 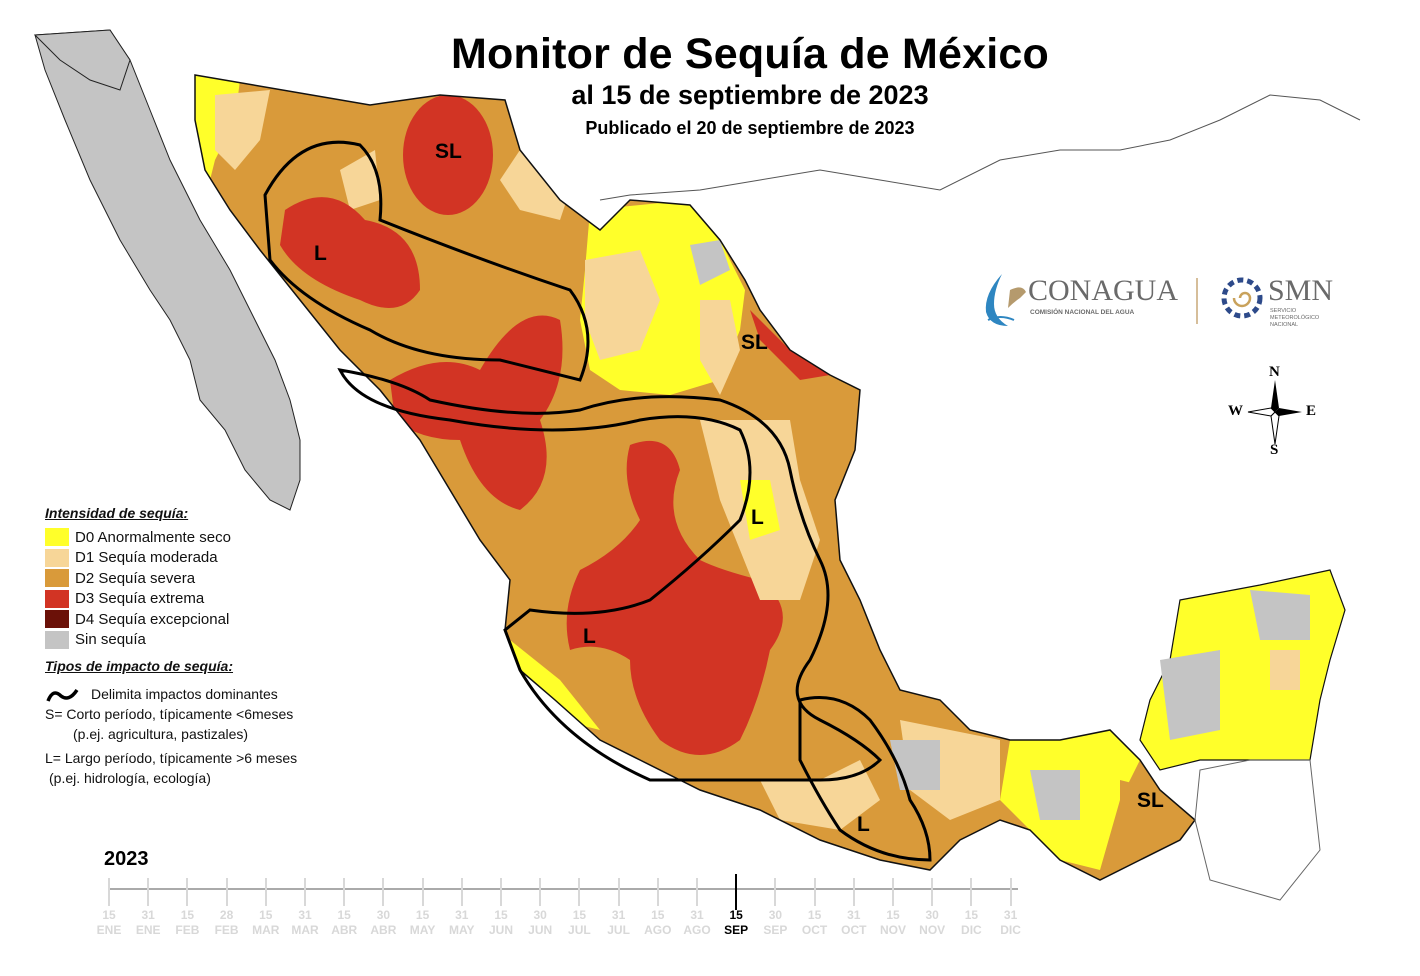 I want to click on timeline-date-label: 15 FEB, so click(x=187, y=922).